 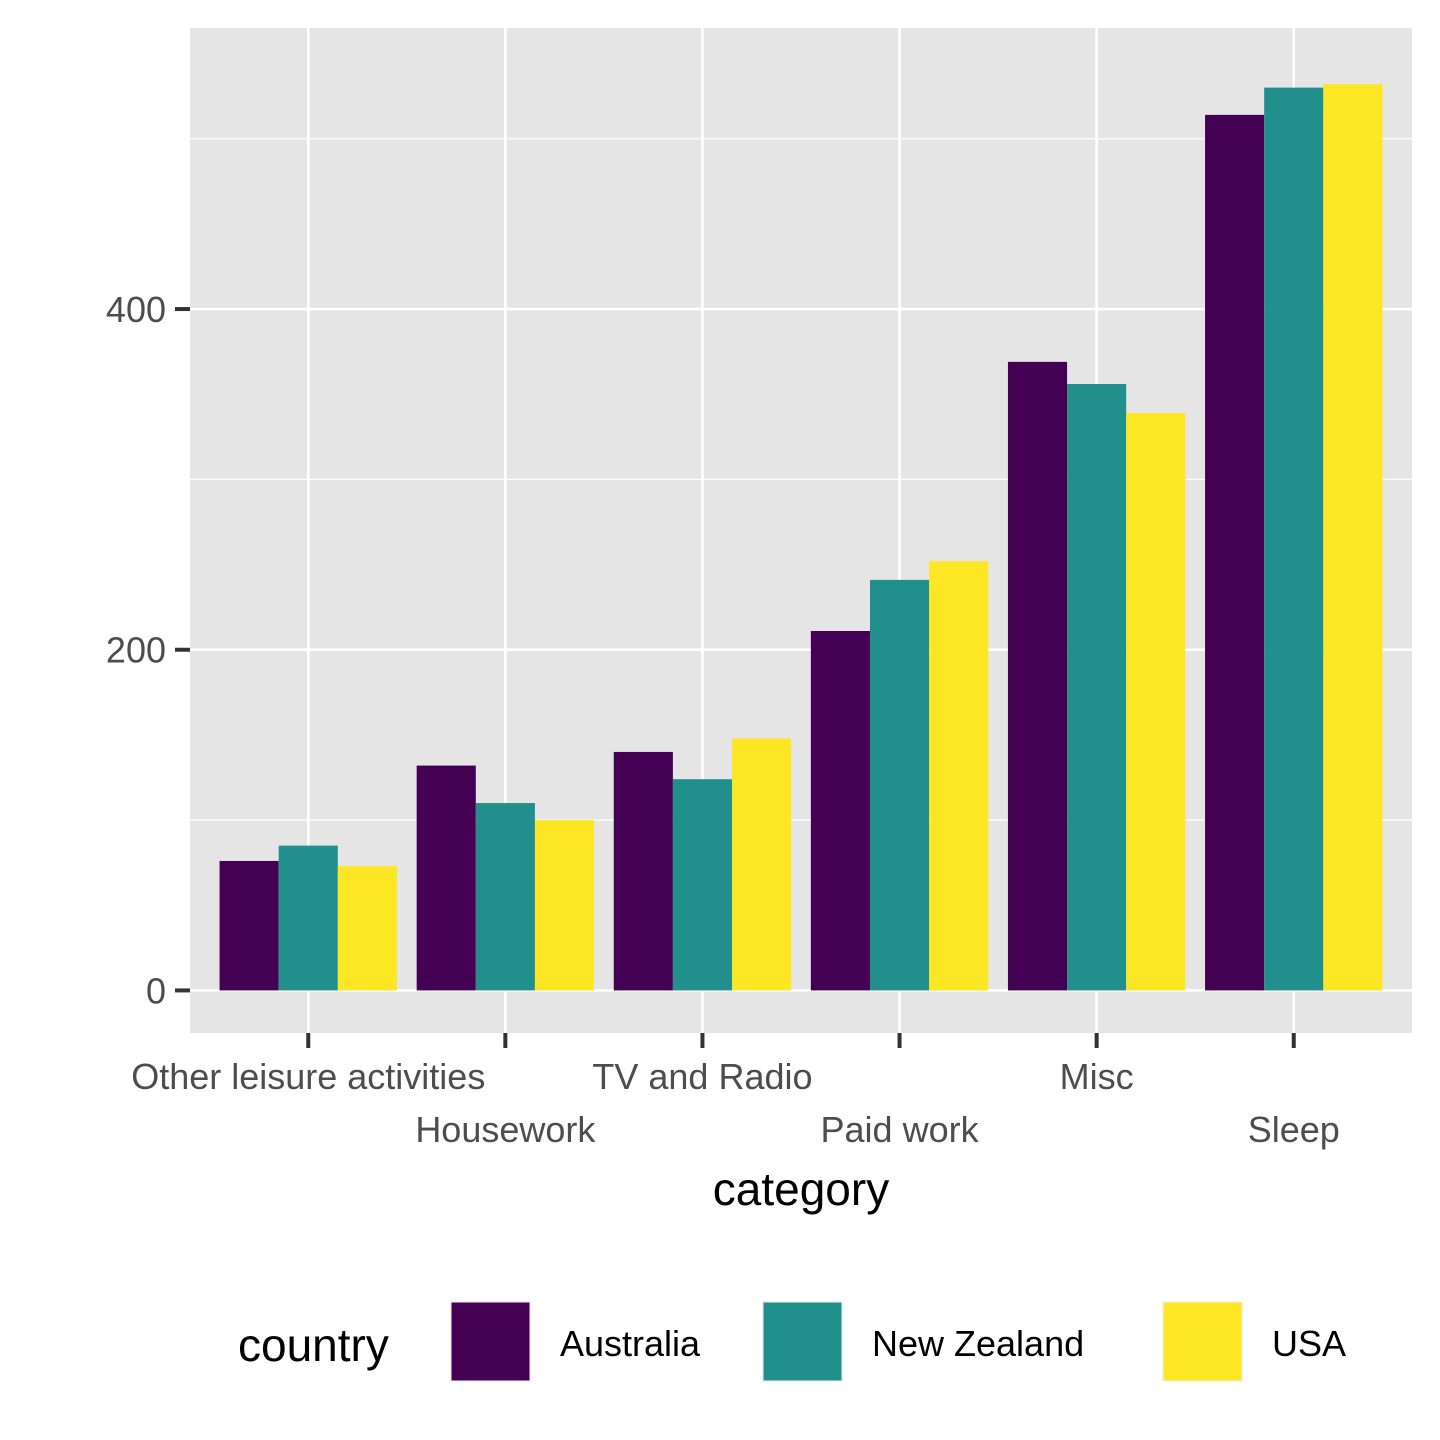 What do you see at coordinates (801, 1189) in the screenshot?
I see `x-axis-title: category` at bounding box center [801, 1189].